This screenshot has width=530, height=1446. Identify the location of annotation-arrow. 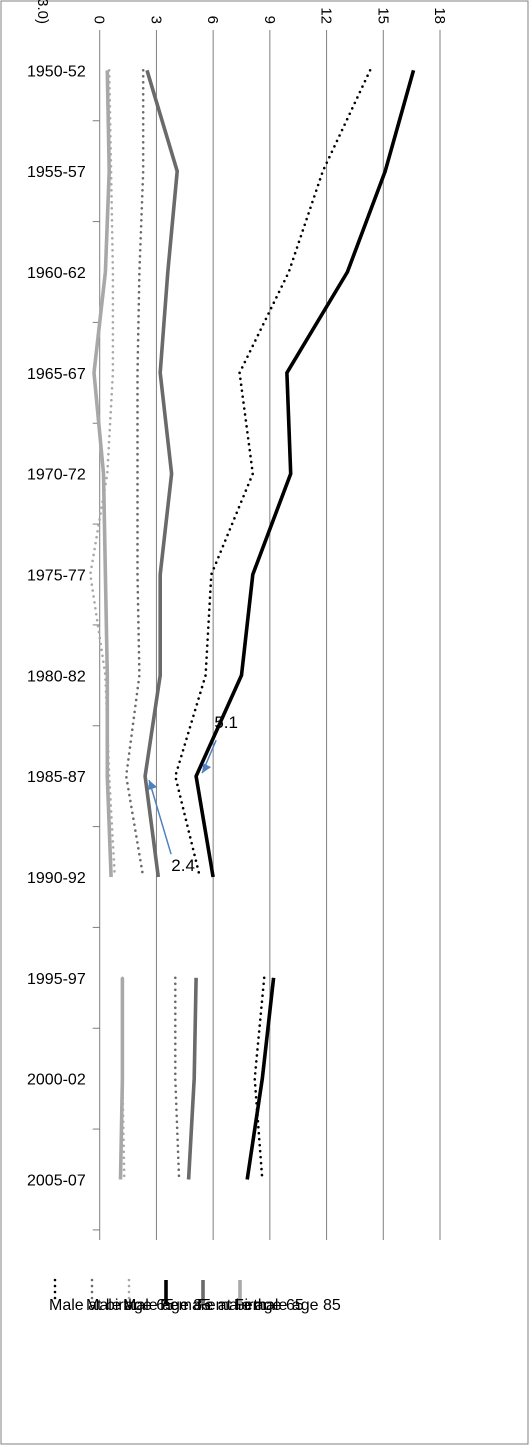
(160, 817).